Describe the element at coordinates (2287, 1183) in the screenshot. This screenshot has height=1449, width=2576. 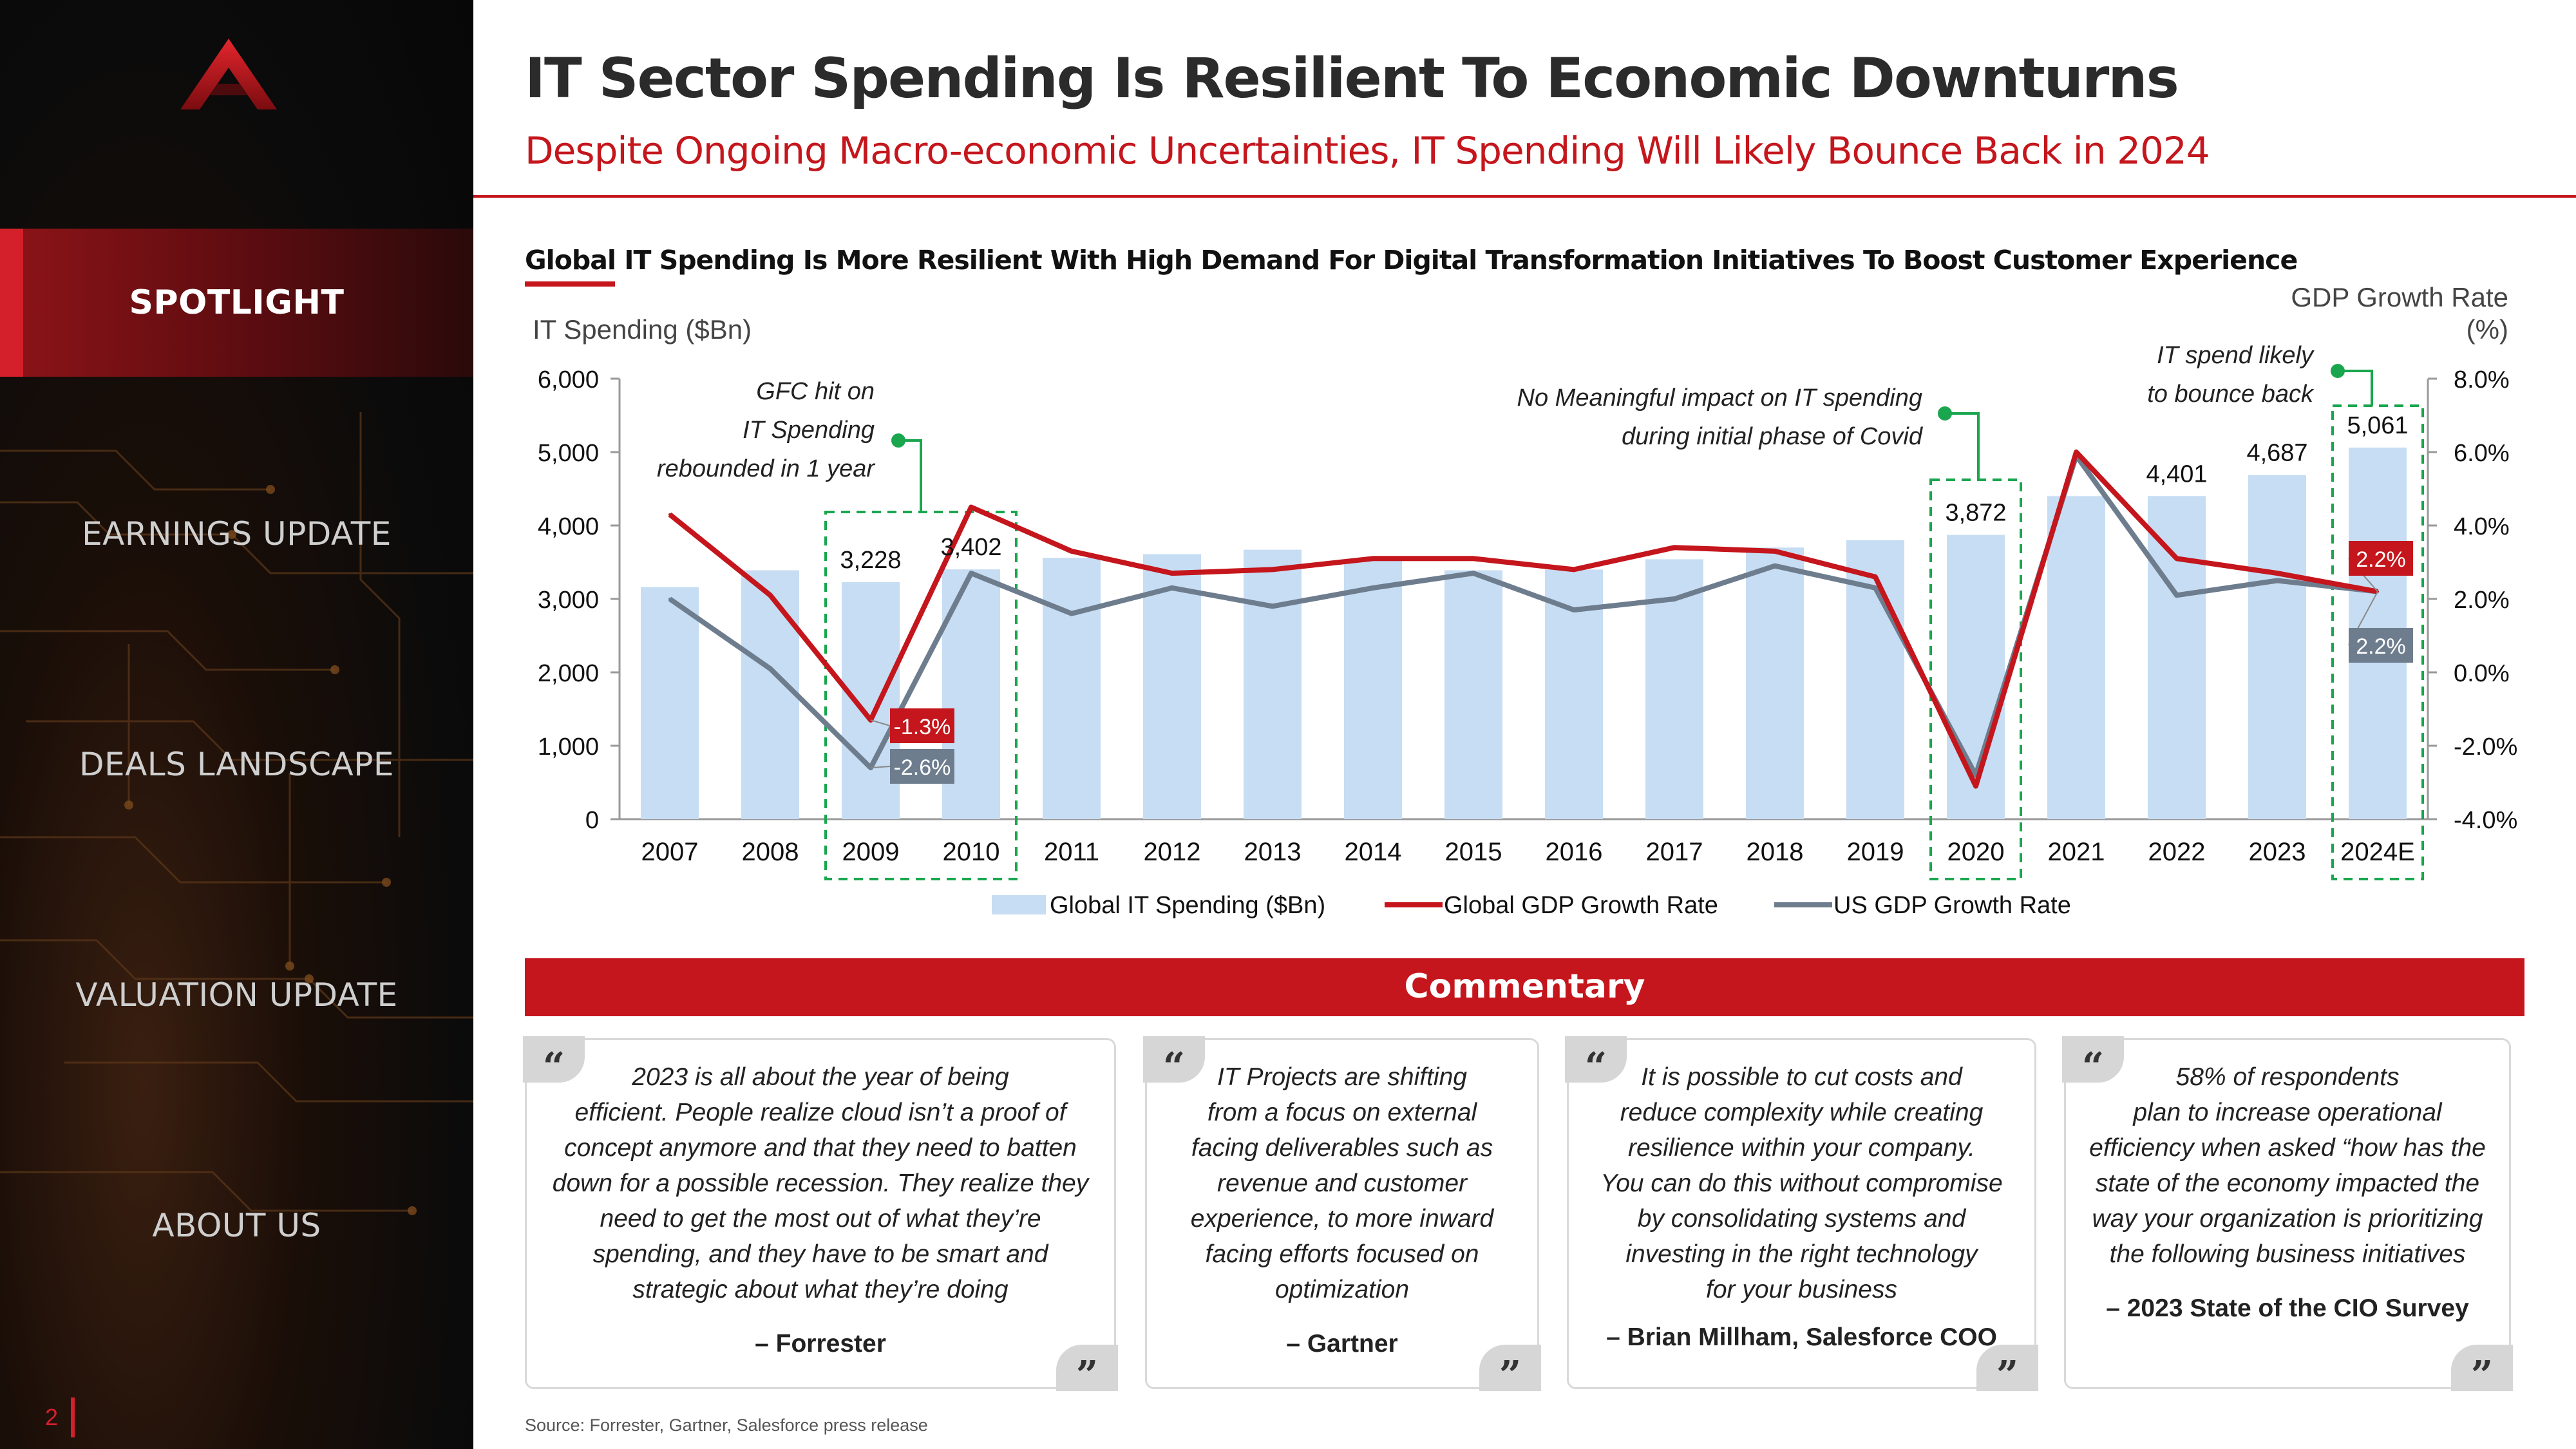
I see `quote-line: state of the economy impacted the` at that location.